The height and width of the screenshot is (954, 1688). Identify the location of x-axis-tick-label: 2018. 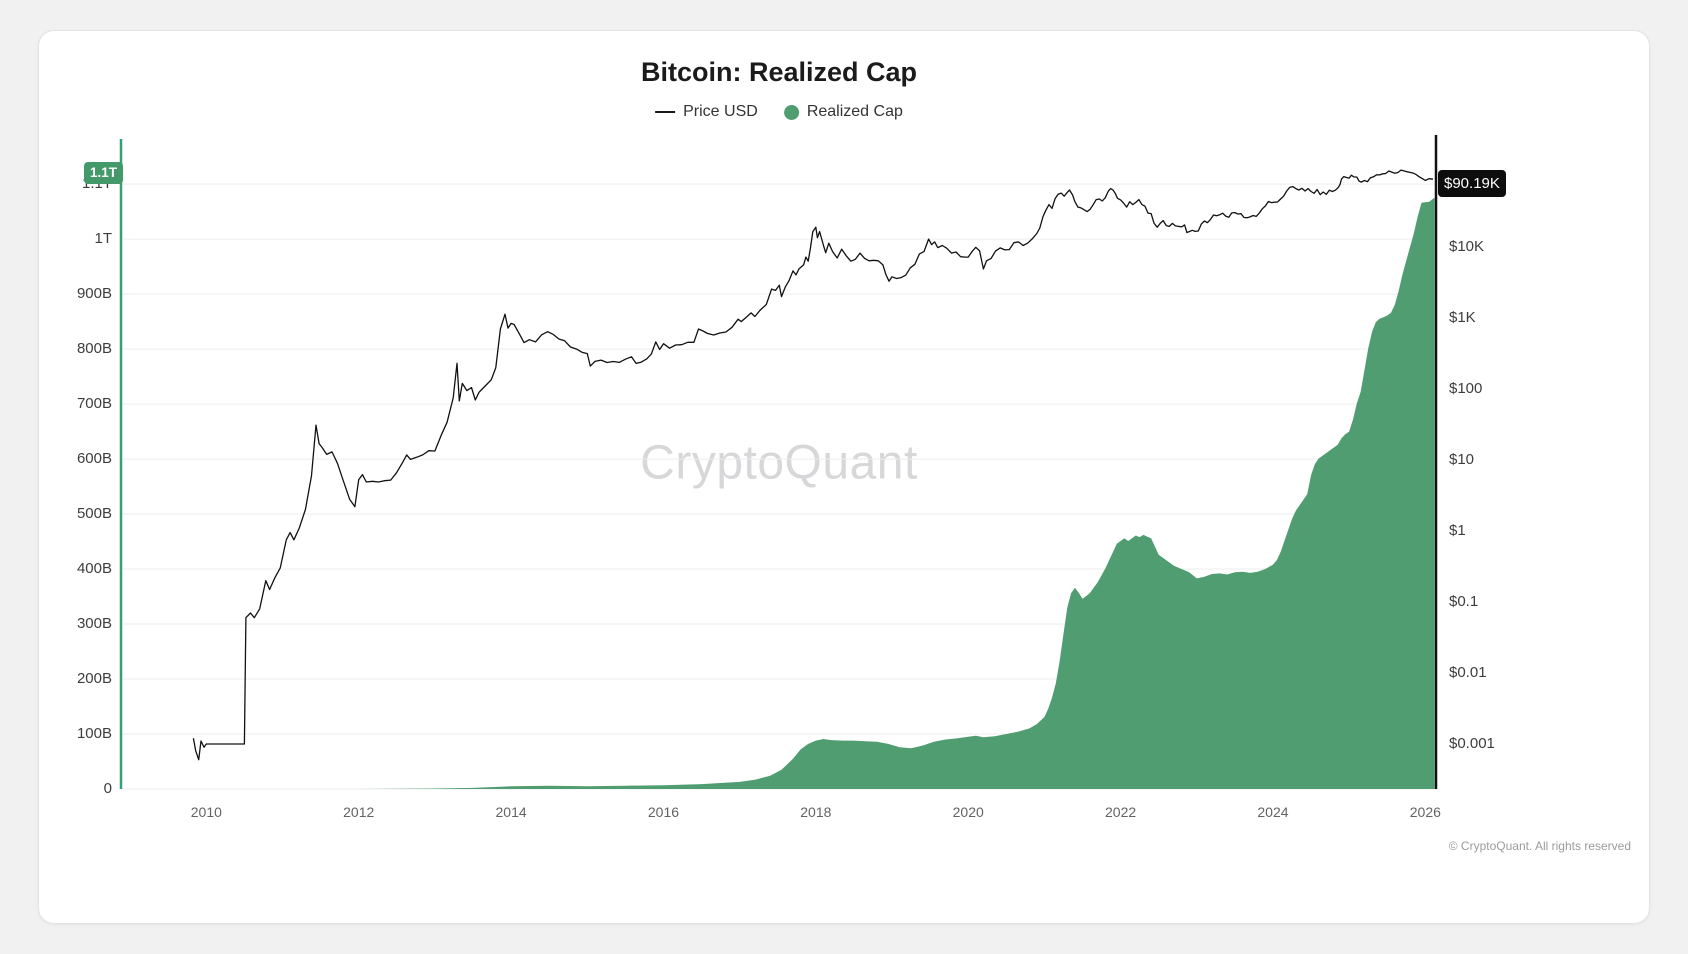
(815, 812).